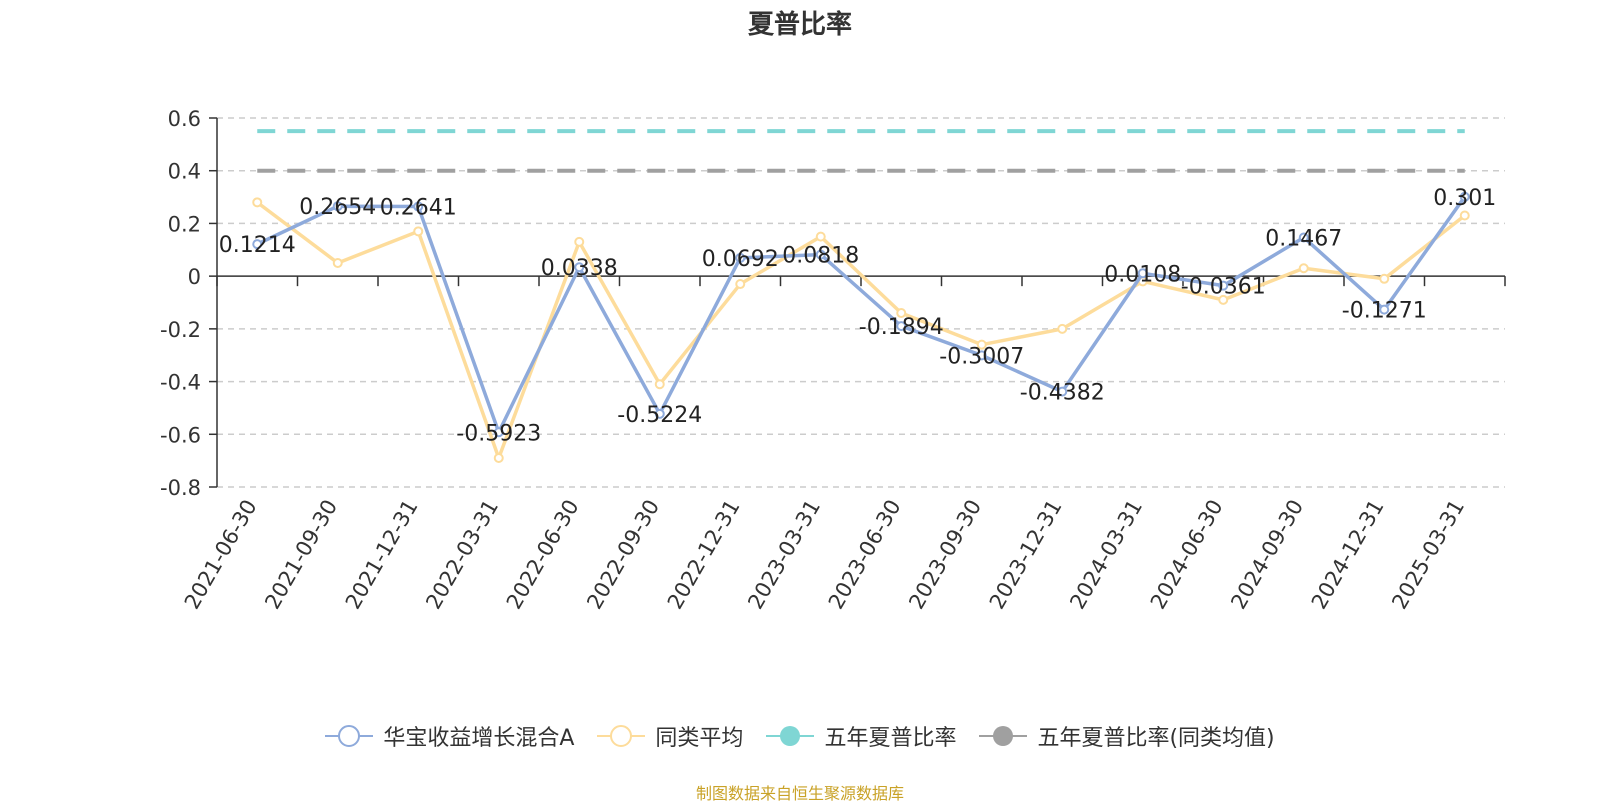 The image size is (1600, 804). I want to click on legend-item-fund: 华宝收益增长混合A, so click(449, 736).